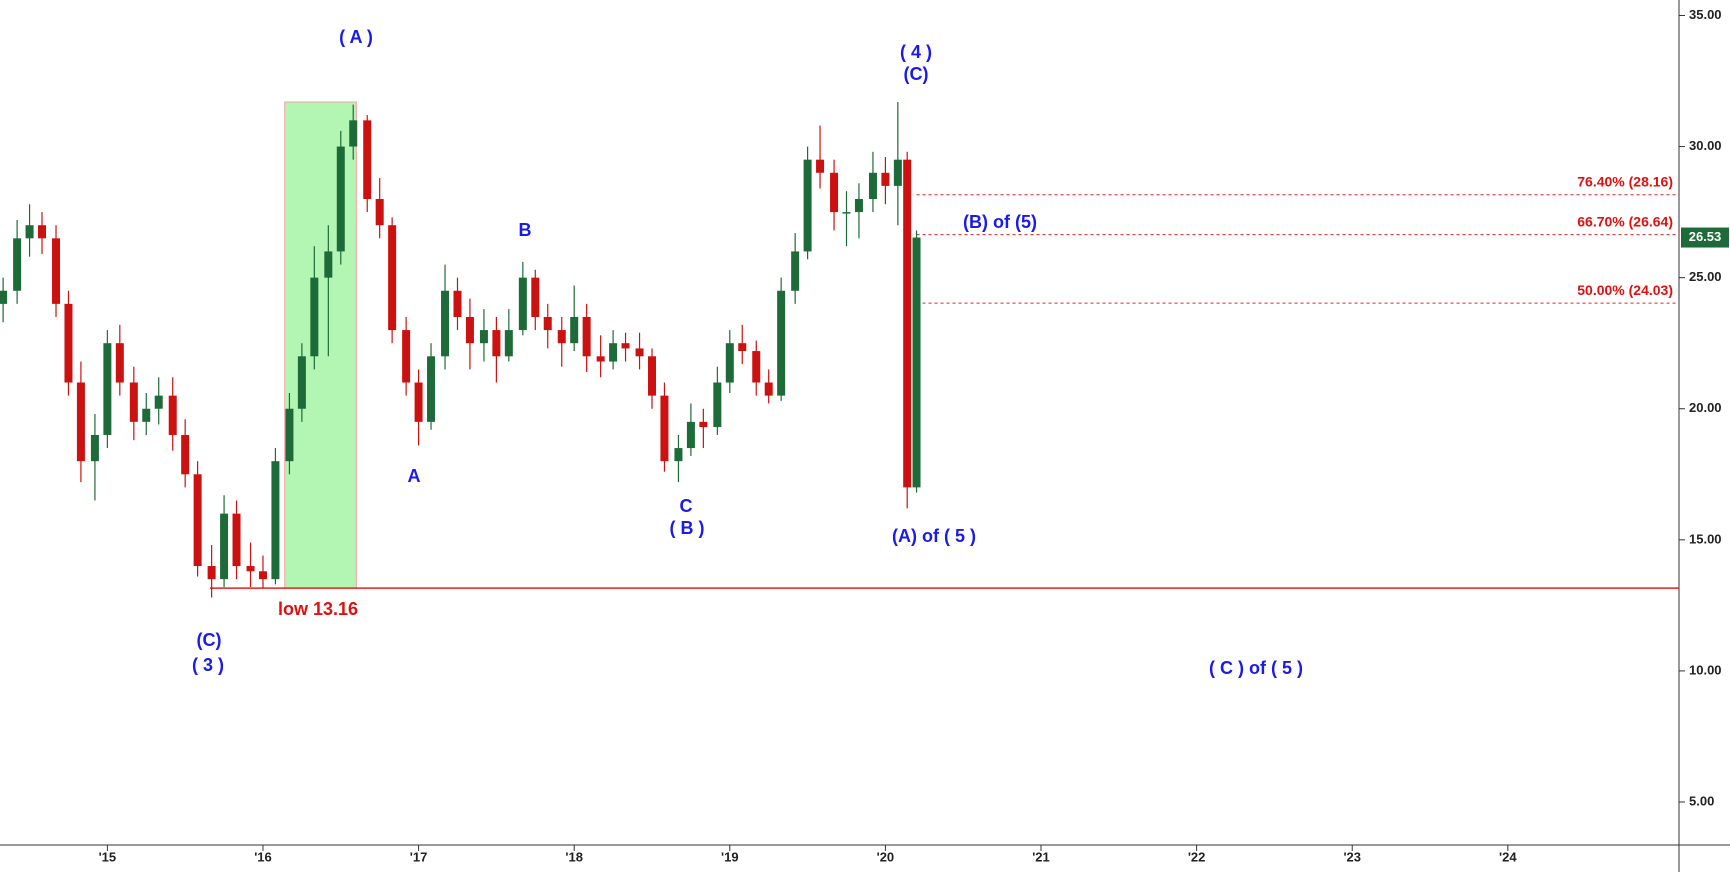 This screenshot has width=1730, height=872. Describe the element at coordinates (1705, 276) in the screenshot. I see `y-tick-label: 25.00` at that location.